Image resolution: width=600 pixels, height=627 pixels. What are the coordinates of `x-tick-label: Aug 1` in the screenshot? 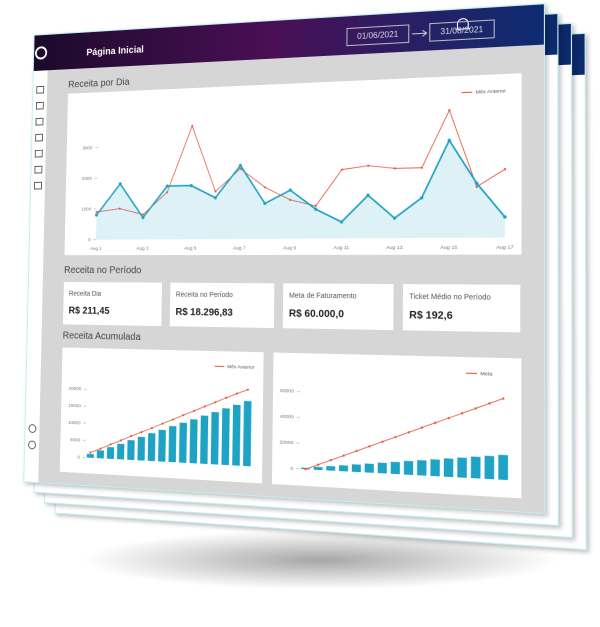 It's located at (96, 249).